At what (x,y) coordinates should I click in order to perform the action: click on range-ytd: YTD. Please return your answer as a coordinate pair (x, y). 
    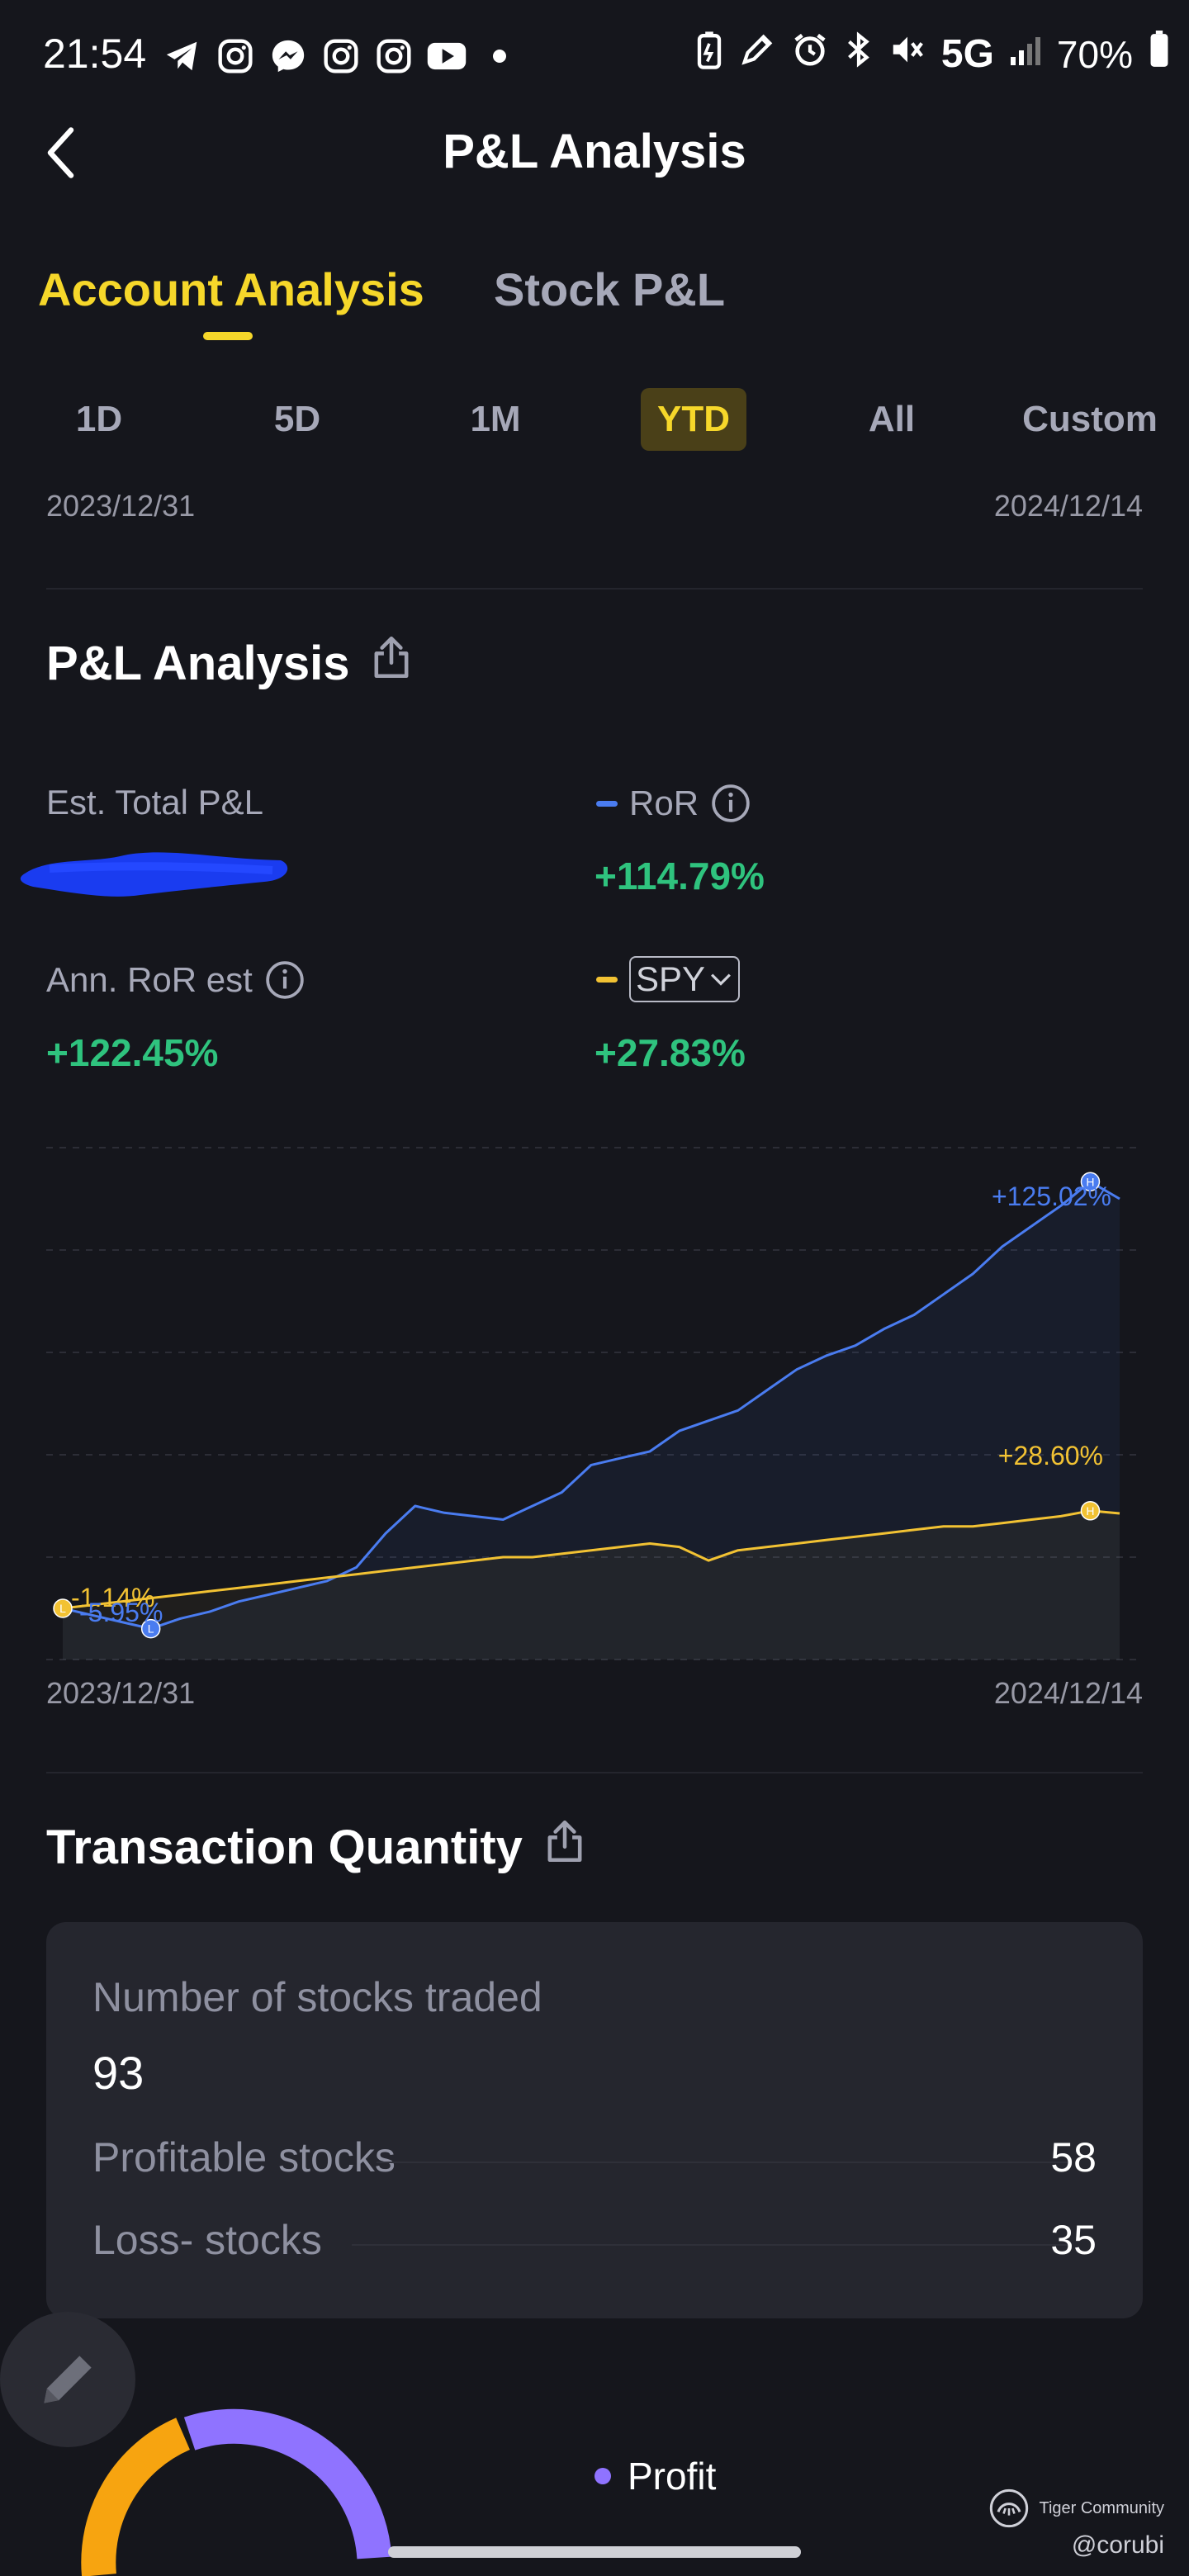
    Looking at the image, I should click on (693, 419).